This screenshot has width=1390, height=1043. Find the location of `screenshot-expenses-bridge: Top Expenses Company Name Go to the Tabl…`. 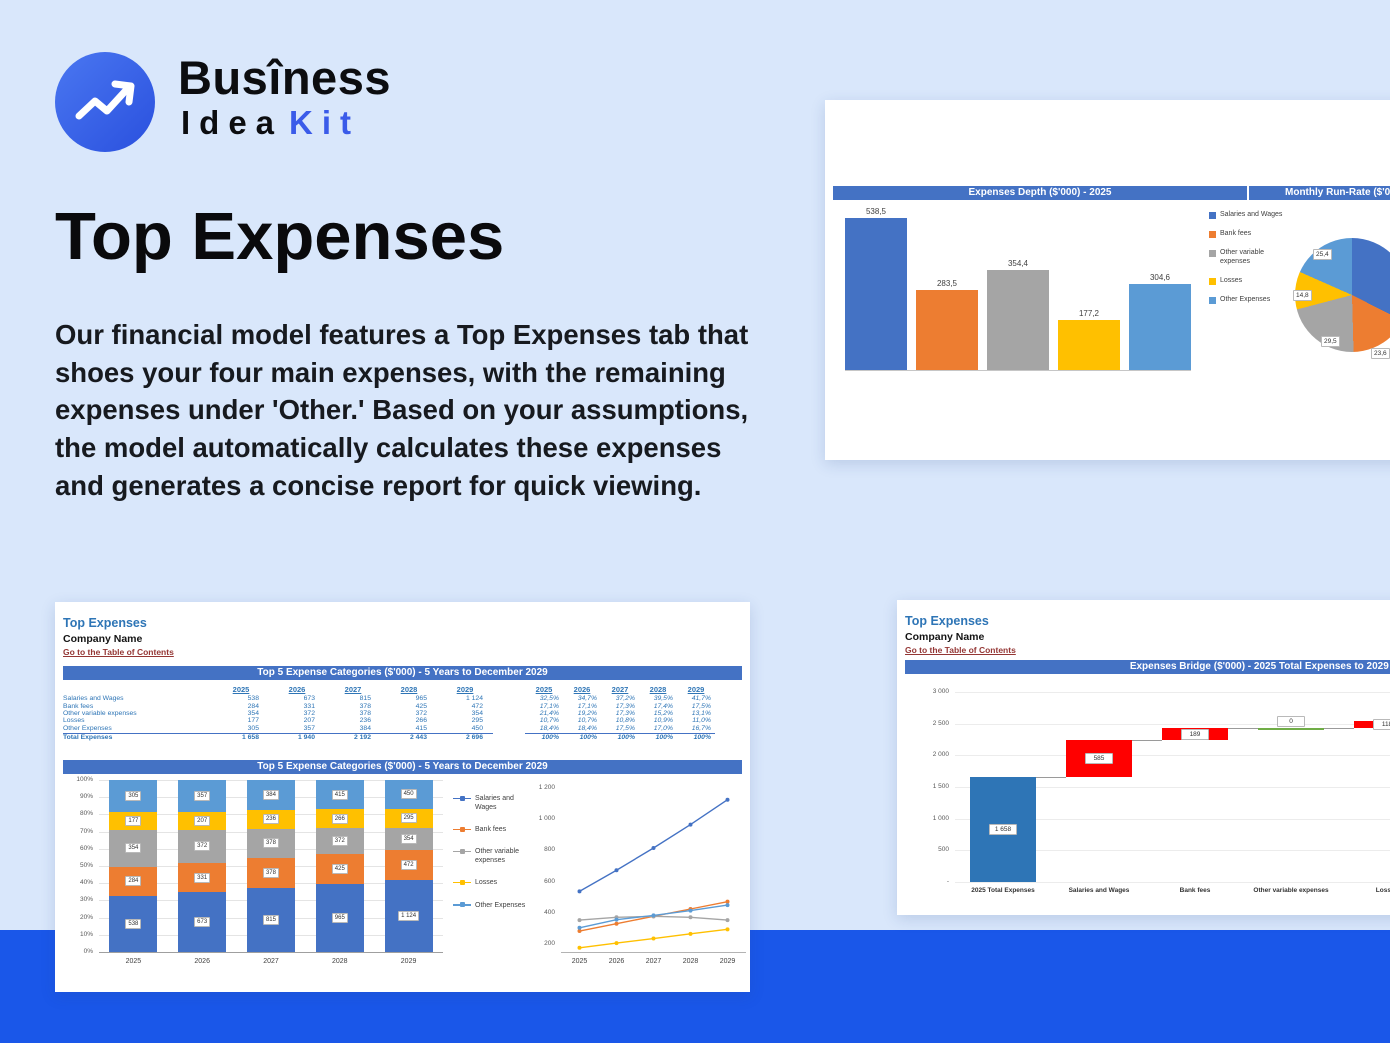

screenshot-expenses-bridge: Top Expenses Company Name Go to the Tabl… is located at coordinates (1143, 757).